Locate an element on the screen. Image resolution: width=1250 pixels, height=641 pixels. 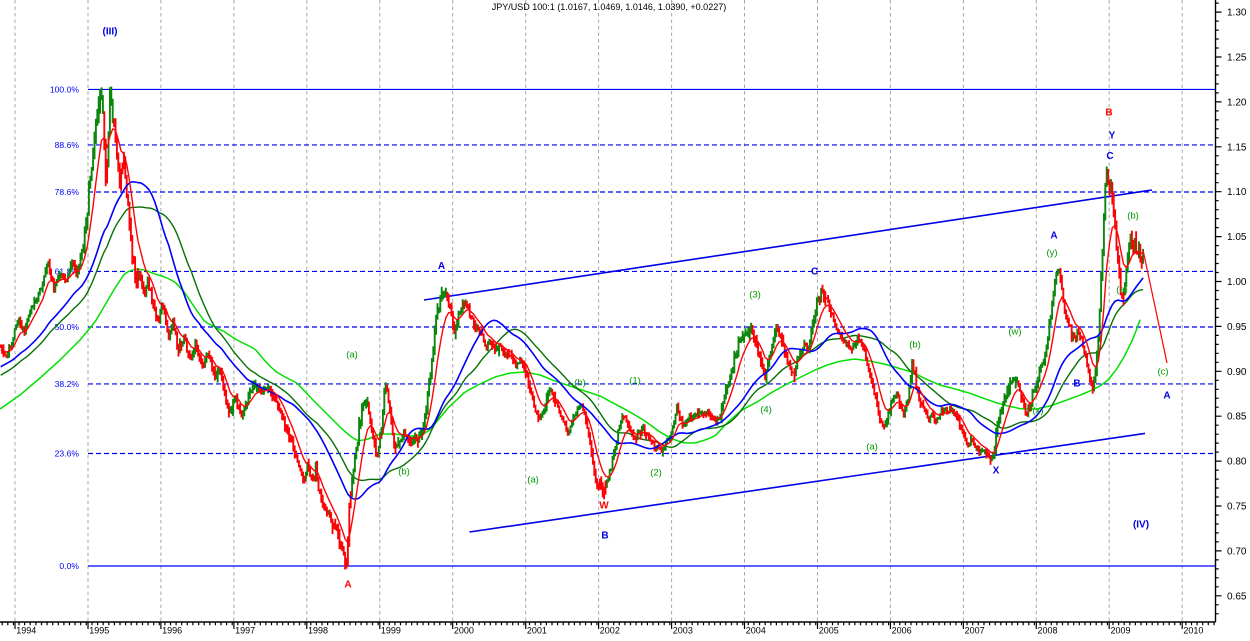
svg-text: 2008 is located at coordinates (1048, 631).